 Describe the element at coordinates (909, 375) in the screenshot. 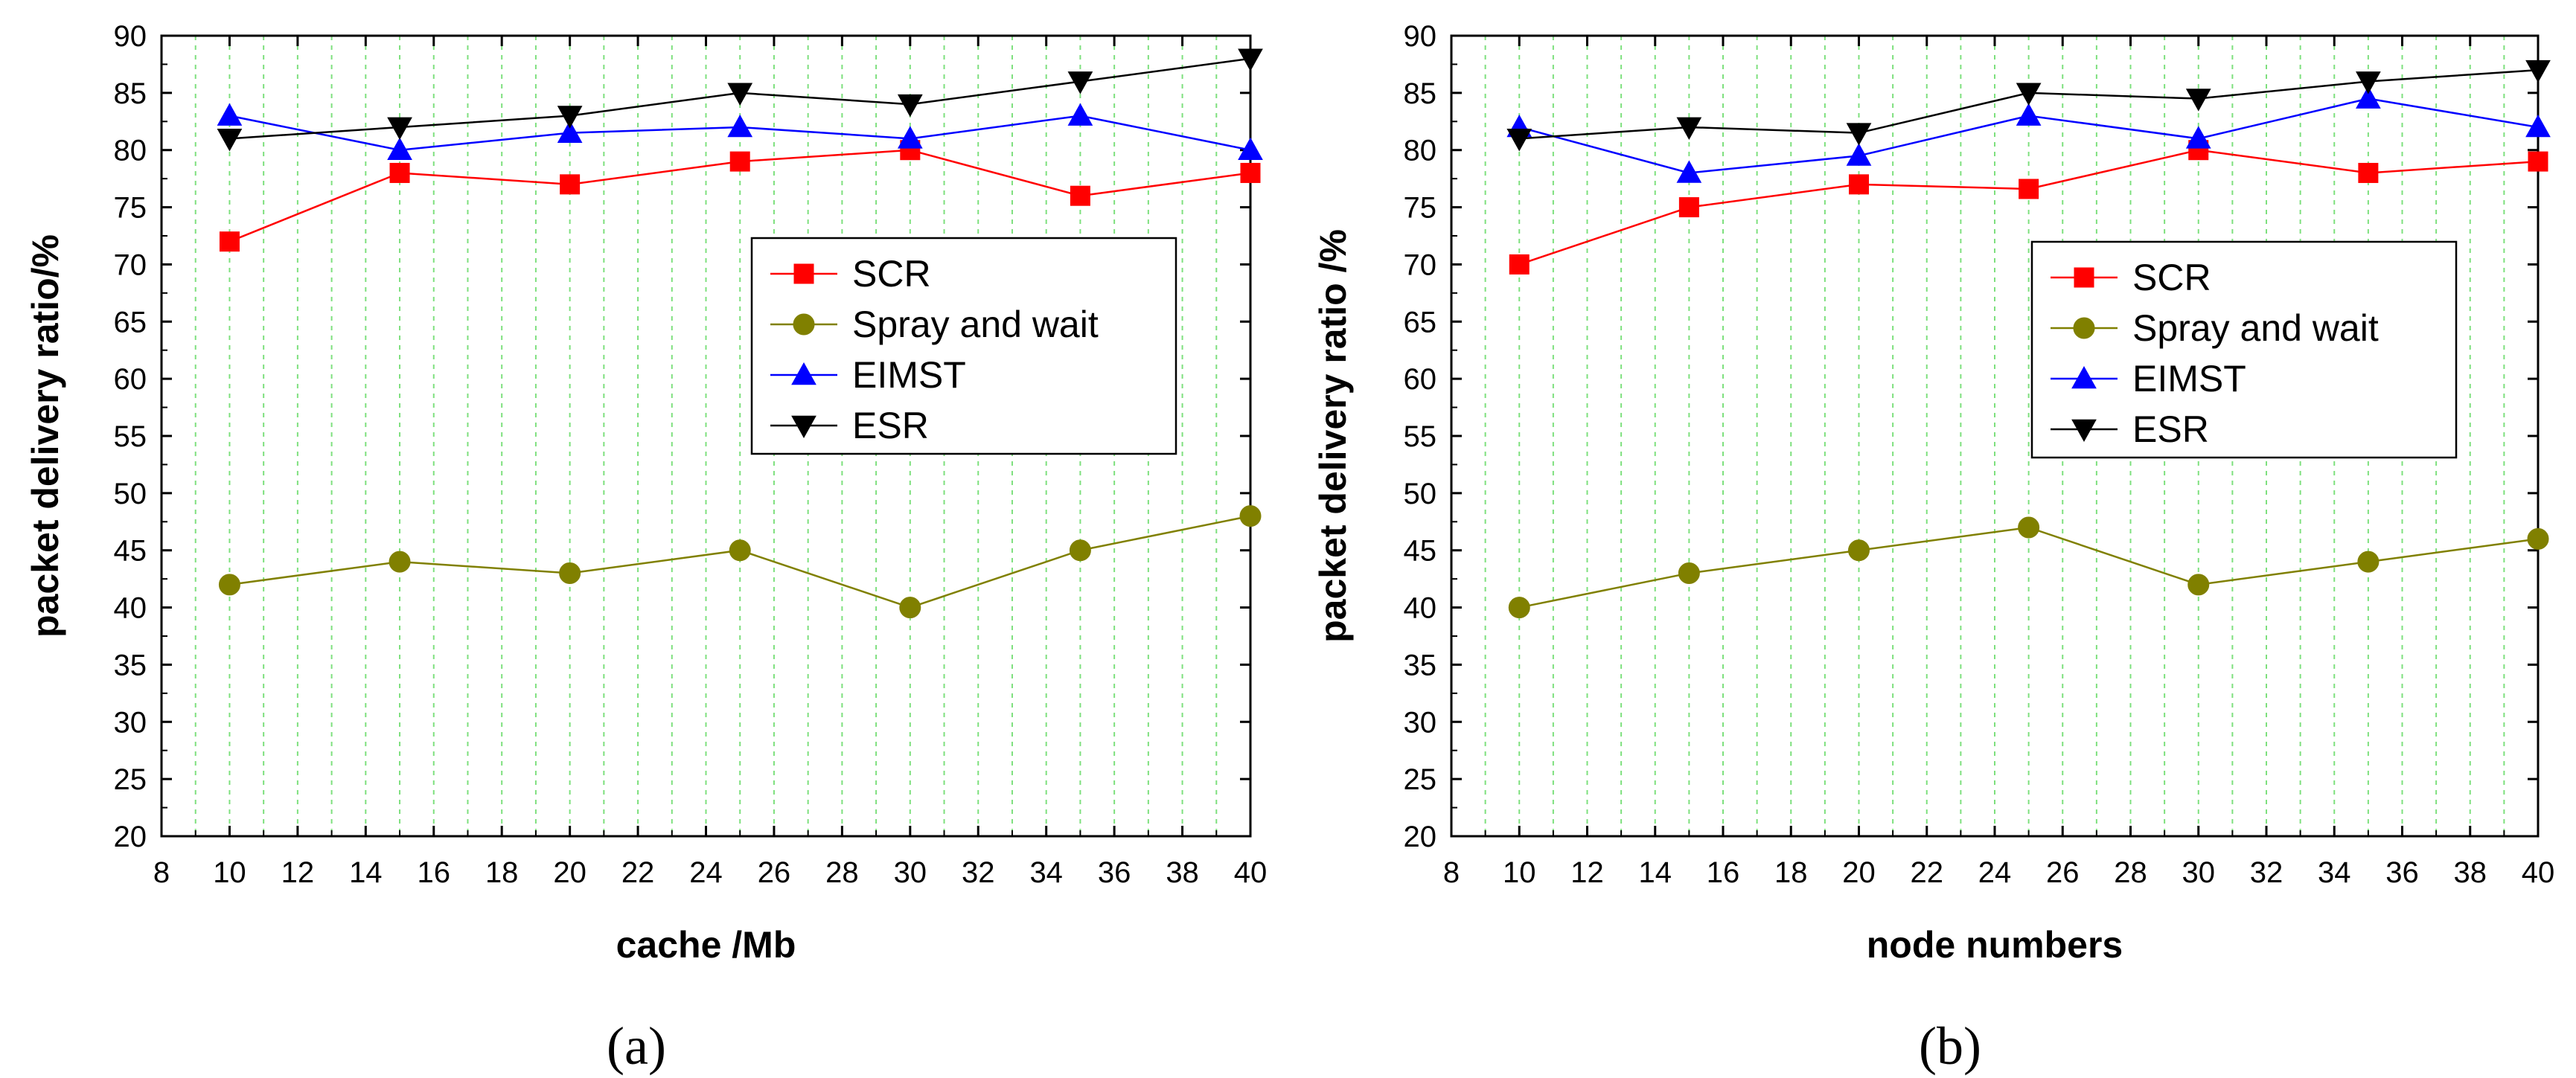

I see `legend-label: EIMST` at that location.